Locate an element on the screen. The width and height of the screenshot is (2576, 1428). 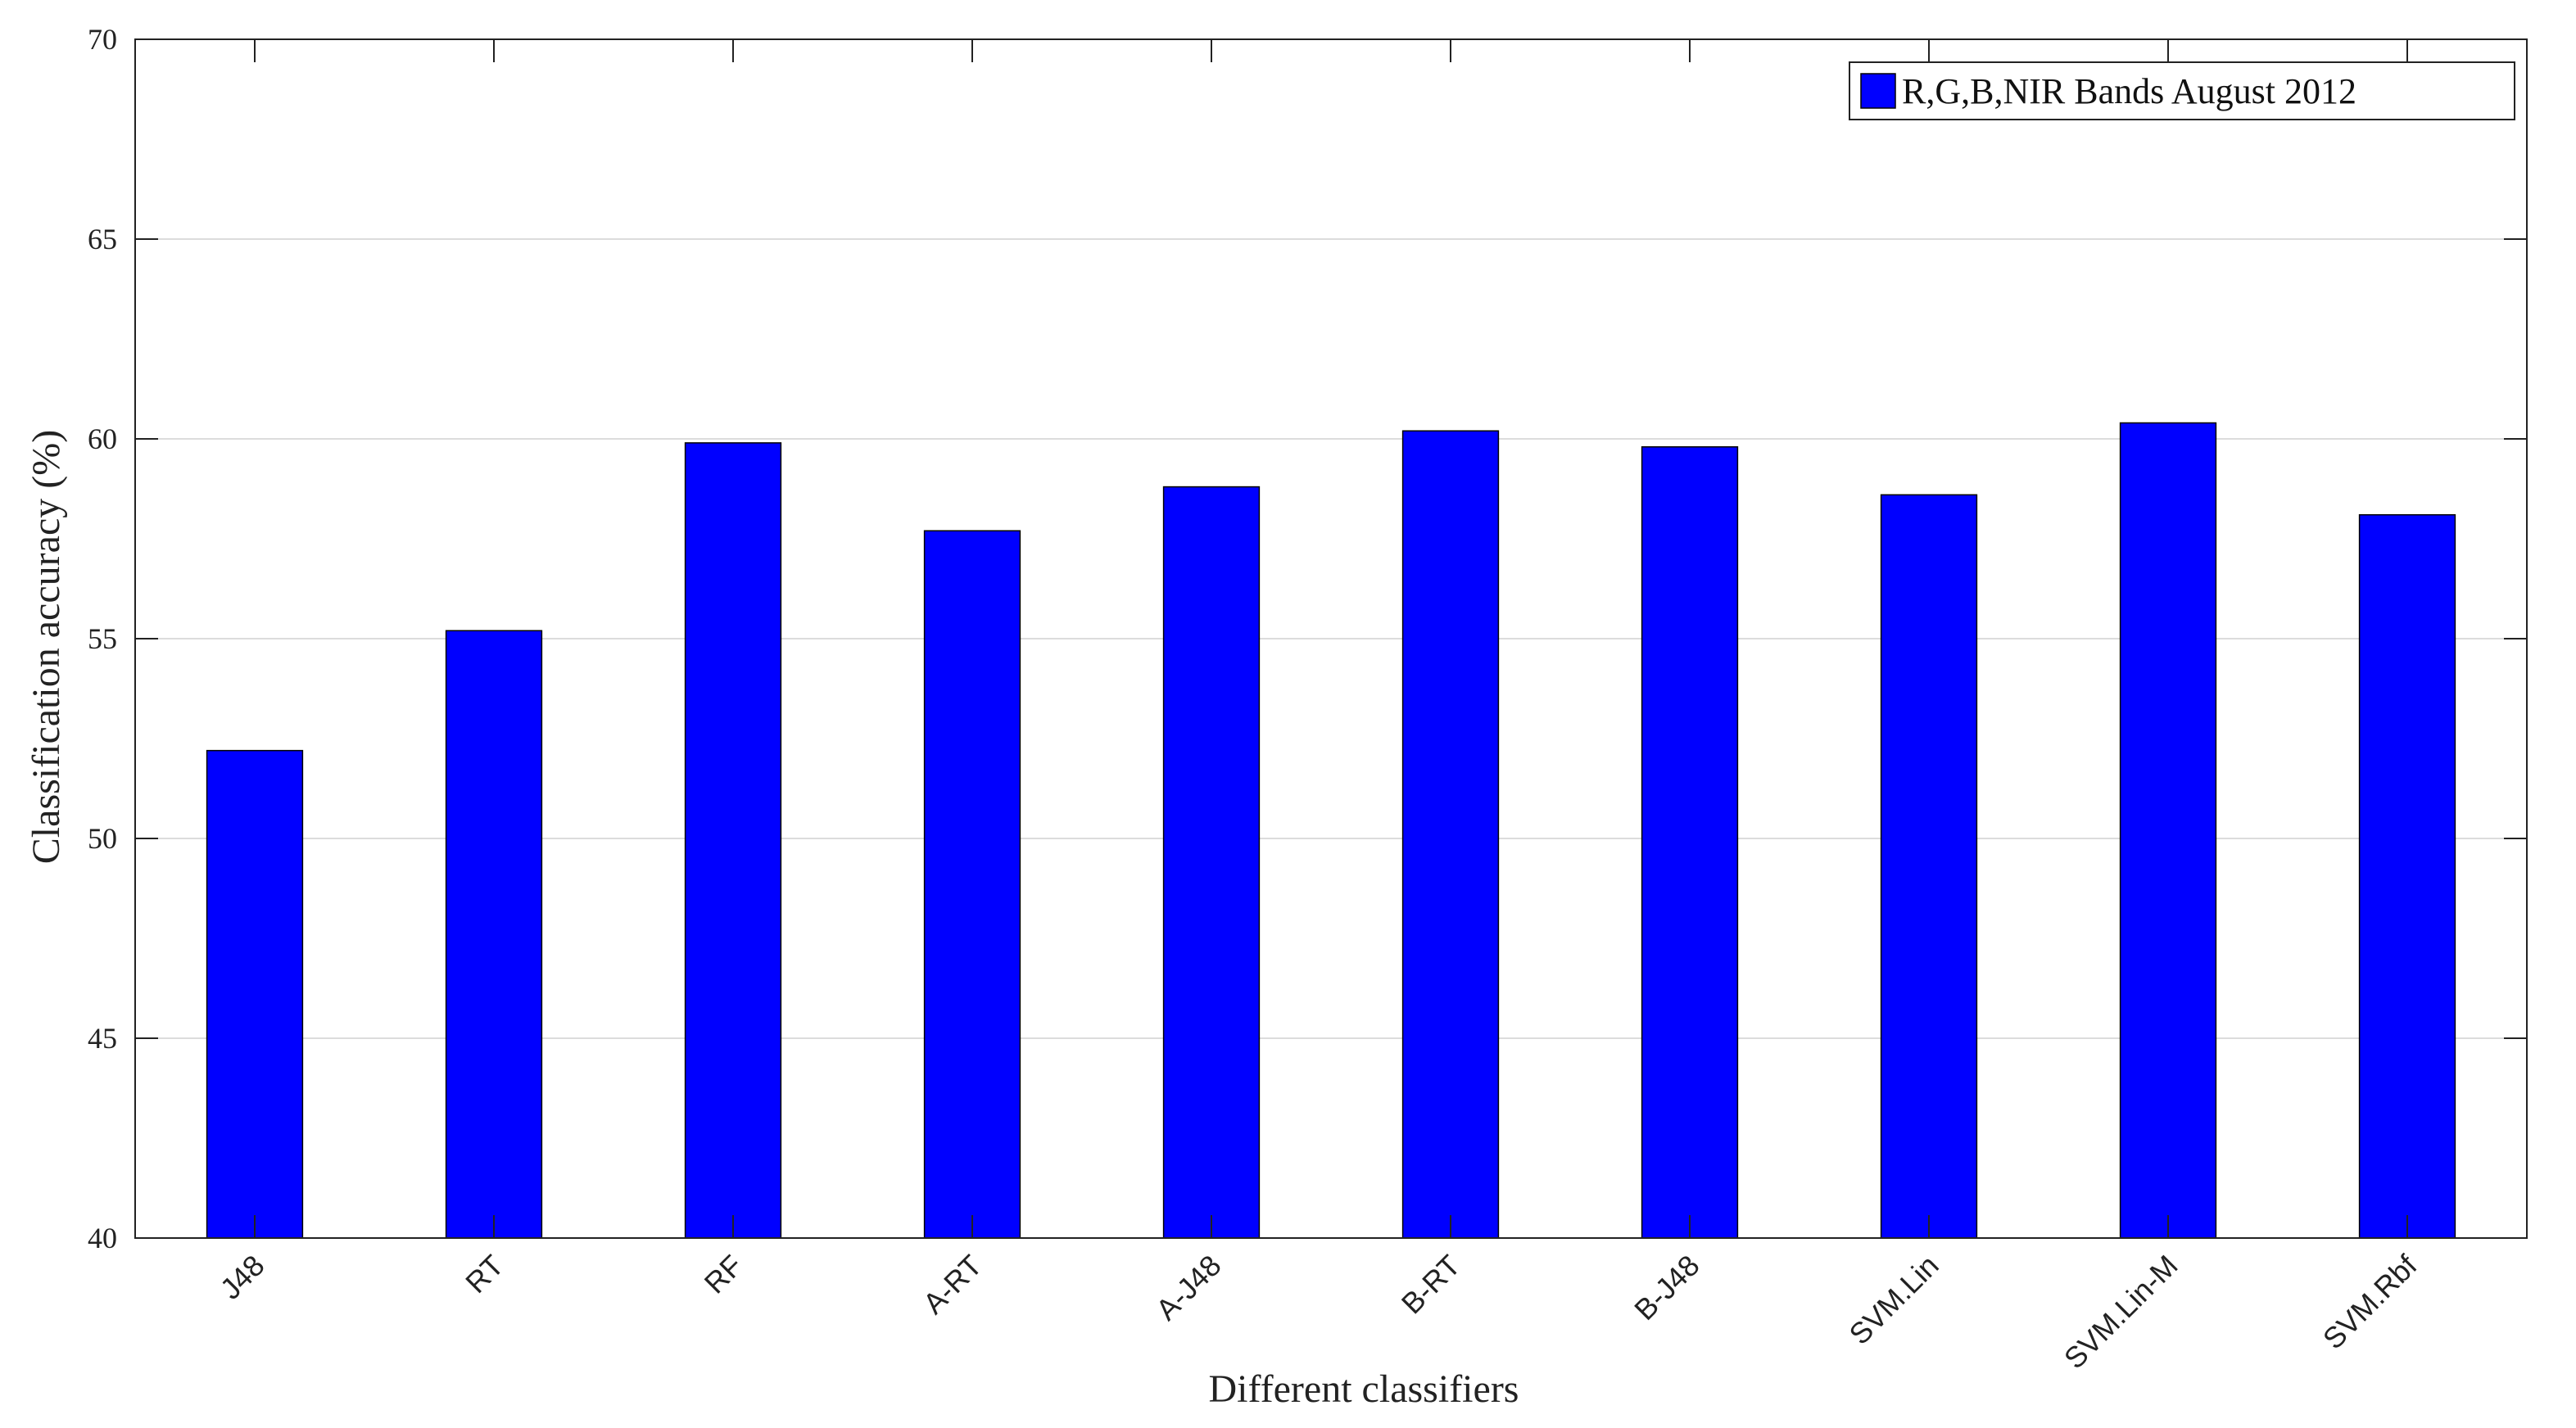
legend-box is located at coordinates (2182, 91).